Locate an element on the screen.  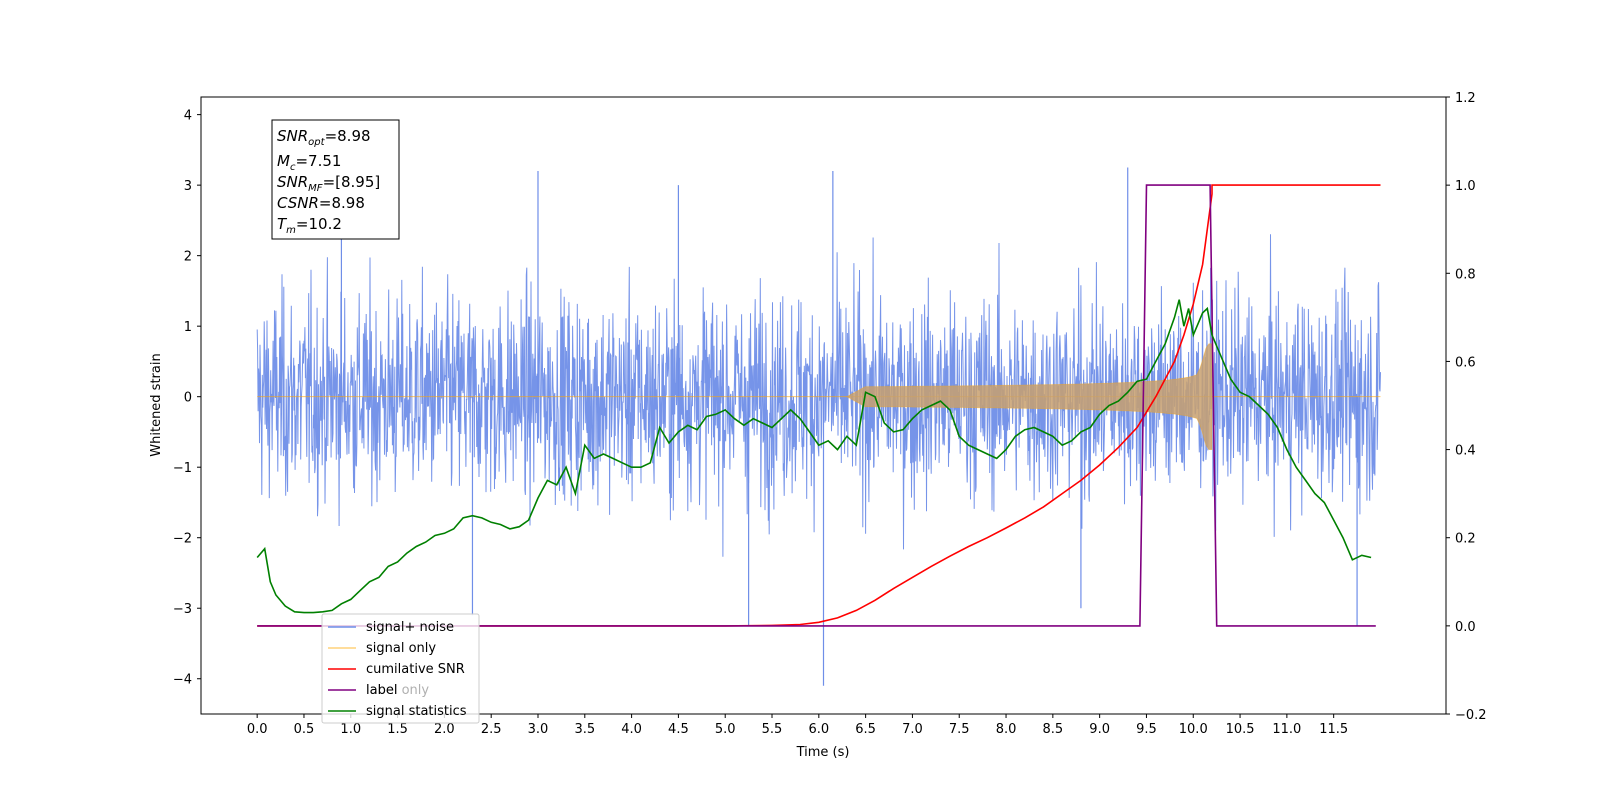
x-tick-label: 0.0 is located at coordinates (257, 729).